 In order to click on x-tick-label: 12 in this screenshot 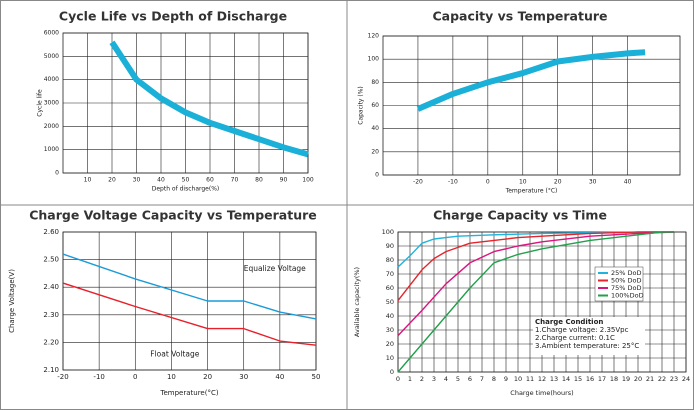, I will do `click(542, 379)`.